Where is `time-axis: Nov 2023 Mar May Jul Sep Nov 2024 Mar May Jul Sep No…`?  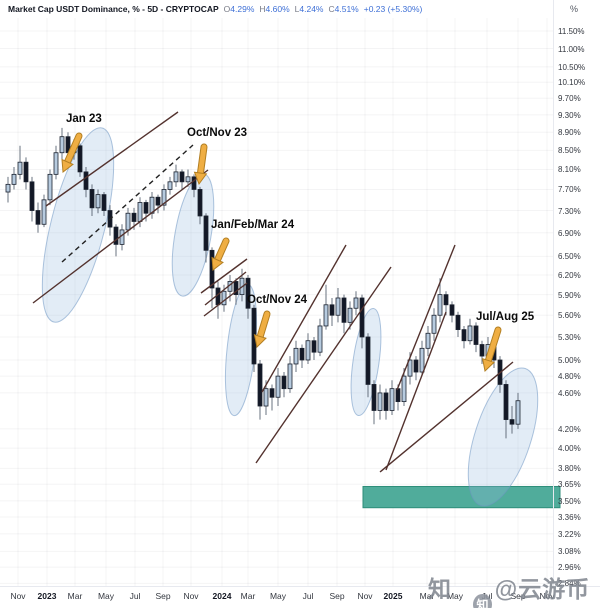 time-axis: Nov 2023 Mar May Jul Sep Nov 2024 Mar May Jul Sep No… is located at coordinates (300, 597).